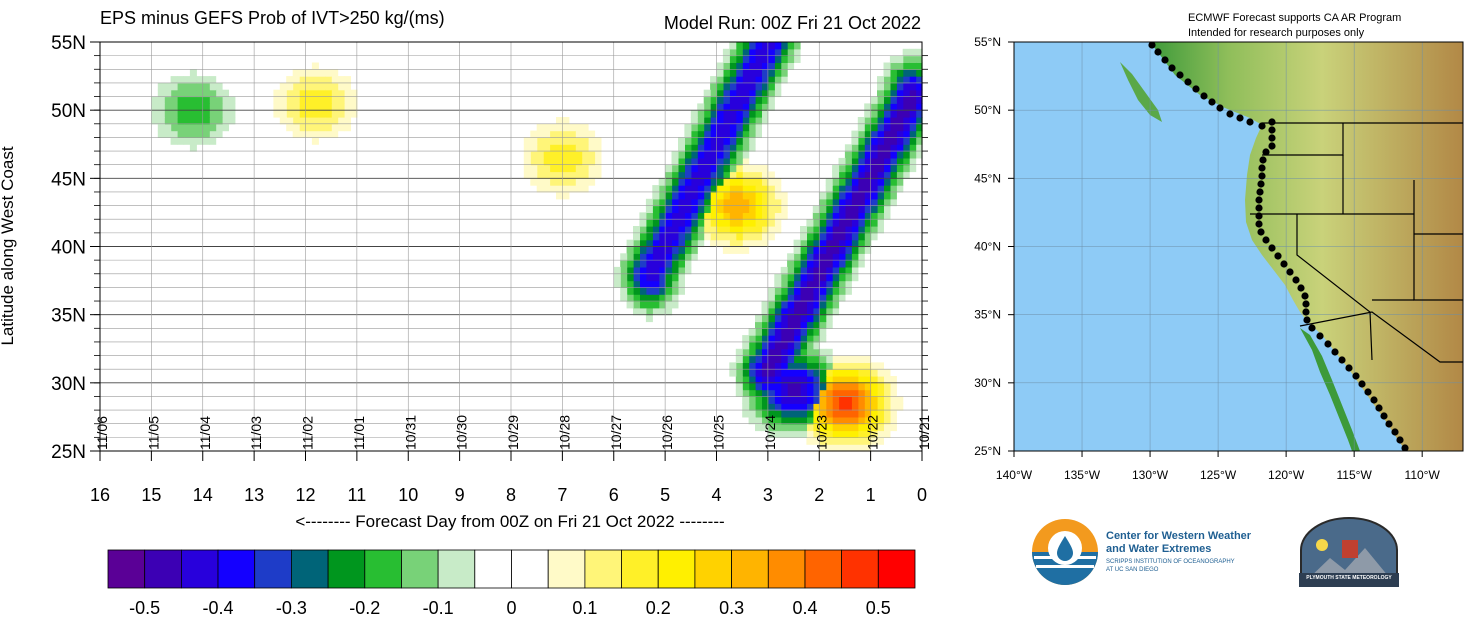  Describe the element at coordinates (1423, 475) in the screenshot. I see `map-lon-label: 110°W` at that location.